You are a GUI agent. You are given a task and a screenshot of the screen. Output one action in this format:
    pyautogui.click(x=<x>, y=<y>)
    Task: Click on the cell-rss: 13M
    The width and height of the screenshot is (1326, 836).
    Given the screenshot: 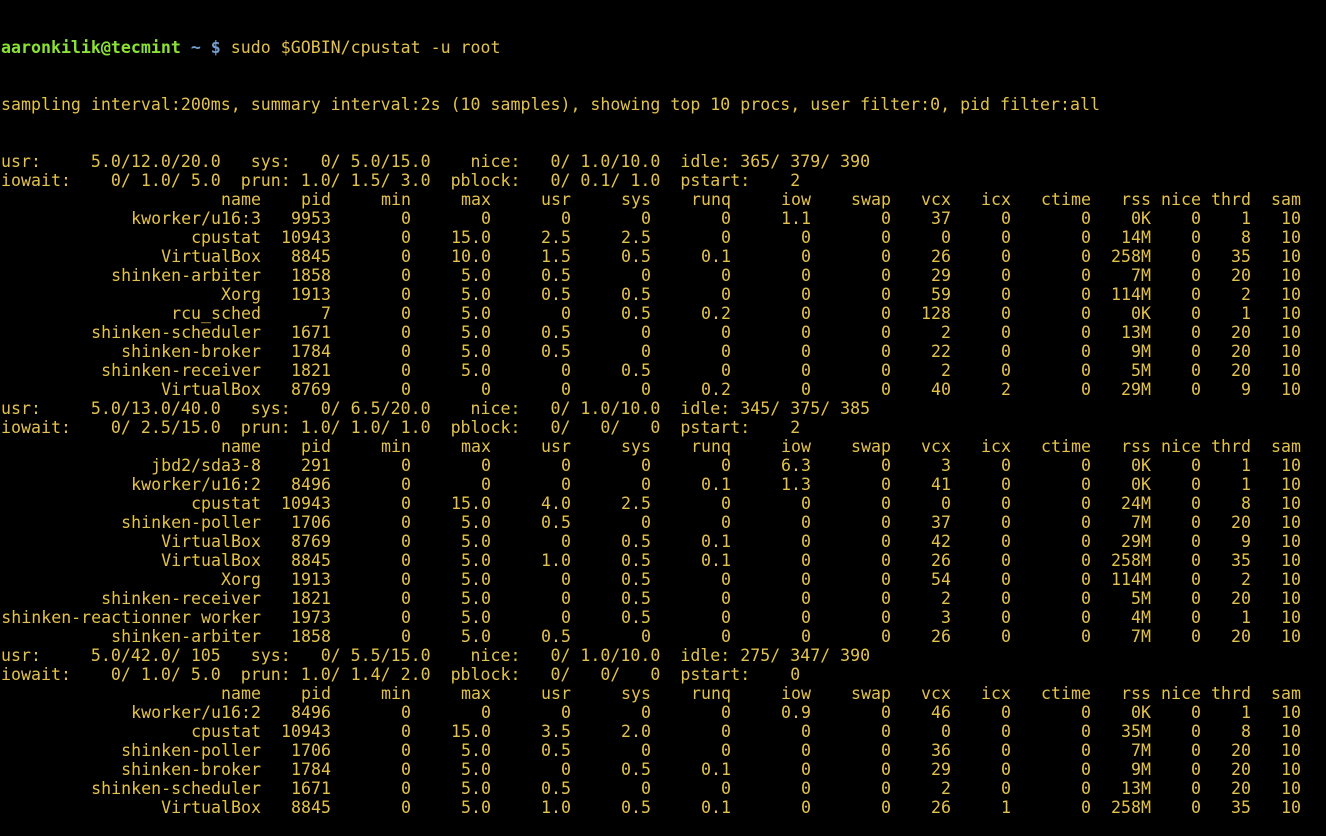 What is the action you would take?
    pyautogui.click(x=1136, y=788)
    